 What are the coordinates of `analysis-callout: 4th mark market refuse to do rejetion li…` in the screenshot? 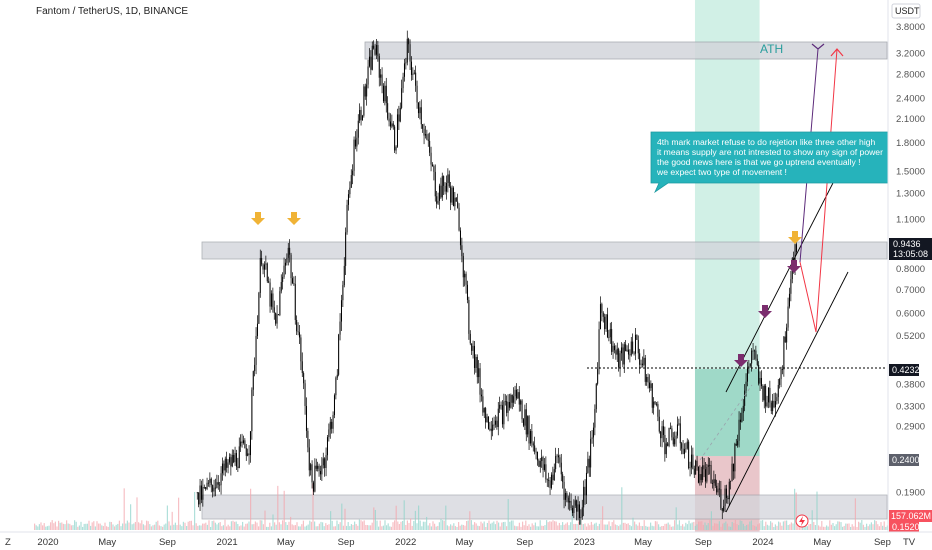 It's located at (769, 162).